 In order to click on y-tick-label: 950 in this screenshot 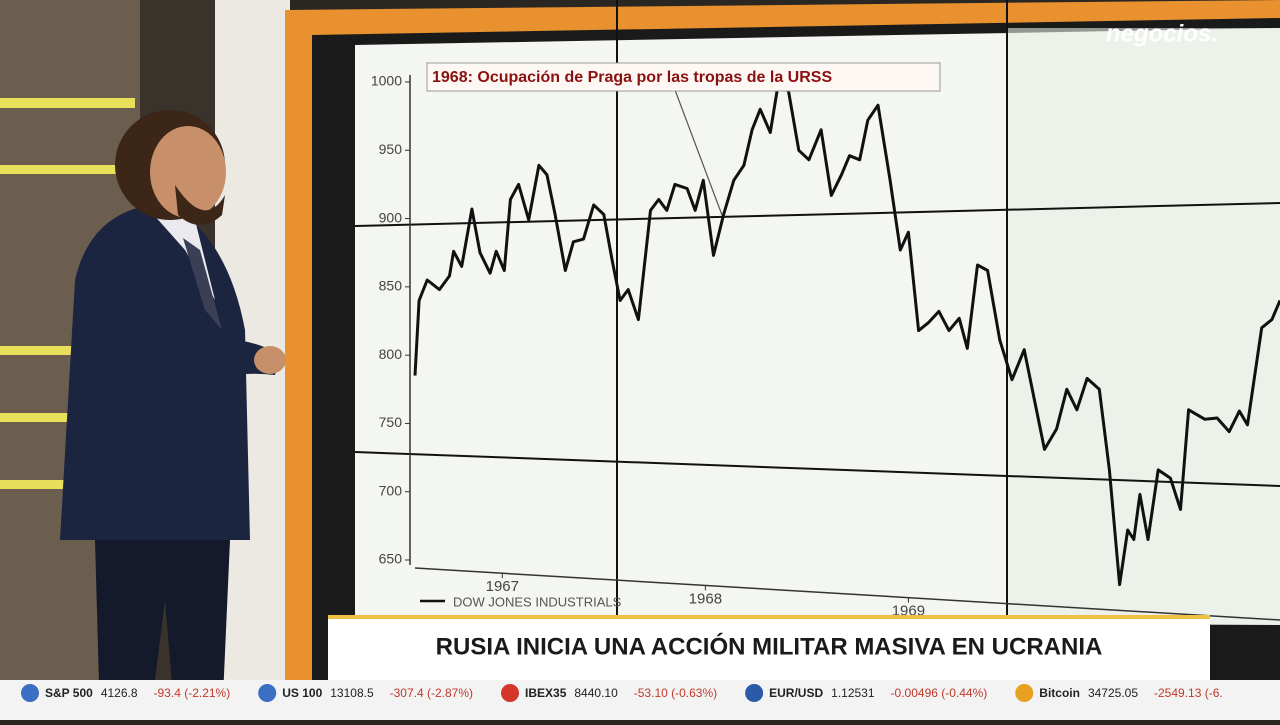, I will do `click(391, 149)`.